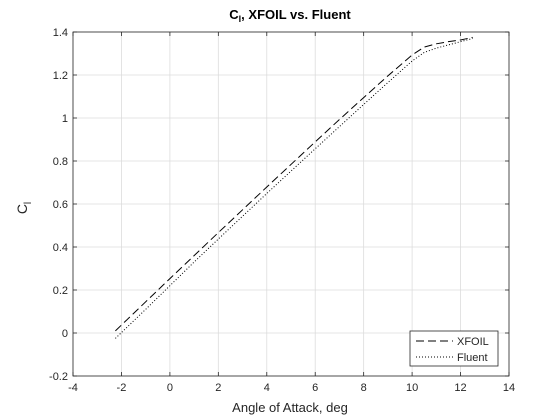 This screenshot has height=420, width=560. Describe the element at coordinates (60, 205) in the screenshot. I see `y-tick-label: 0.6` at that location.